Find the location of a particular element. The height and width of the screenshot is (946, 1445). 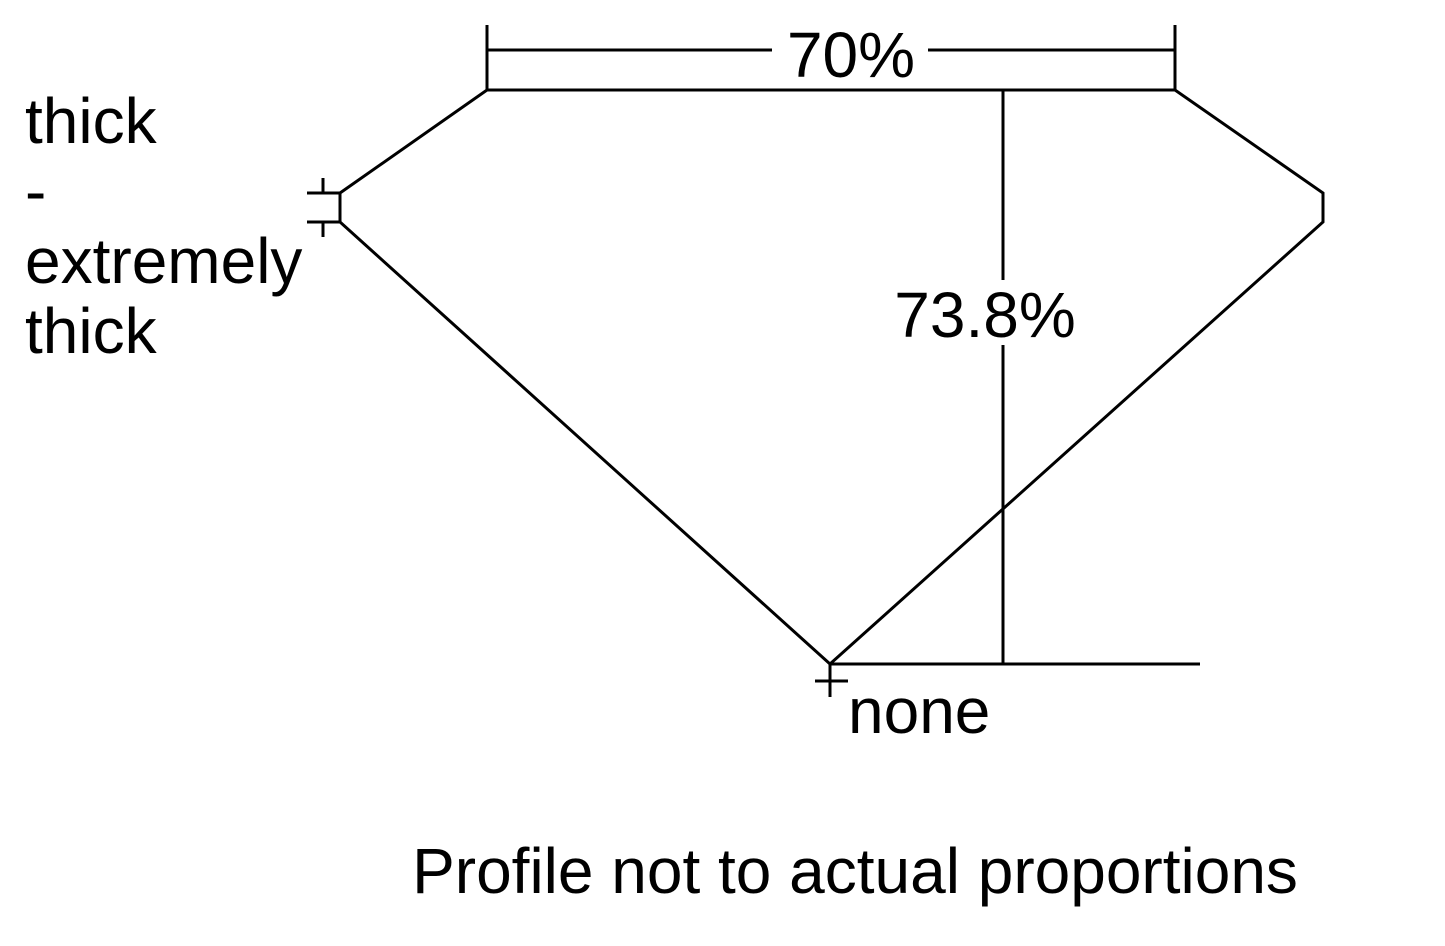

culet-marker: none is located at coordinates (902, 705).